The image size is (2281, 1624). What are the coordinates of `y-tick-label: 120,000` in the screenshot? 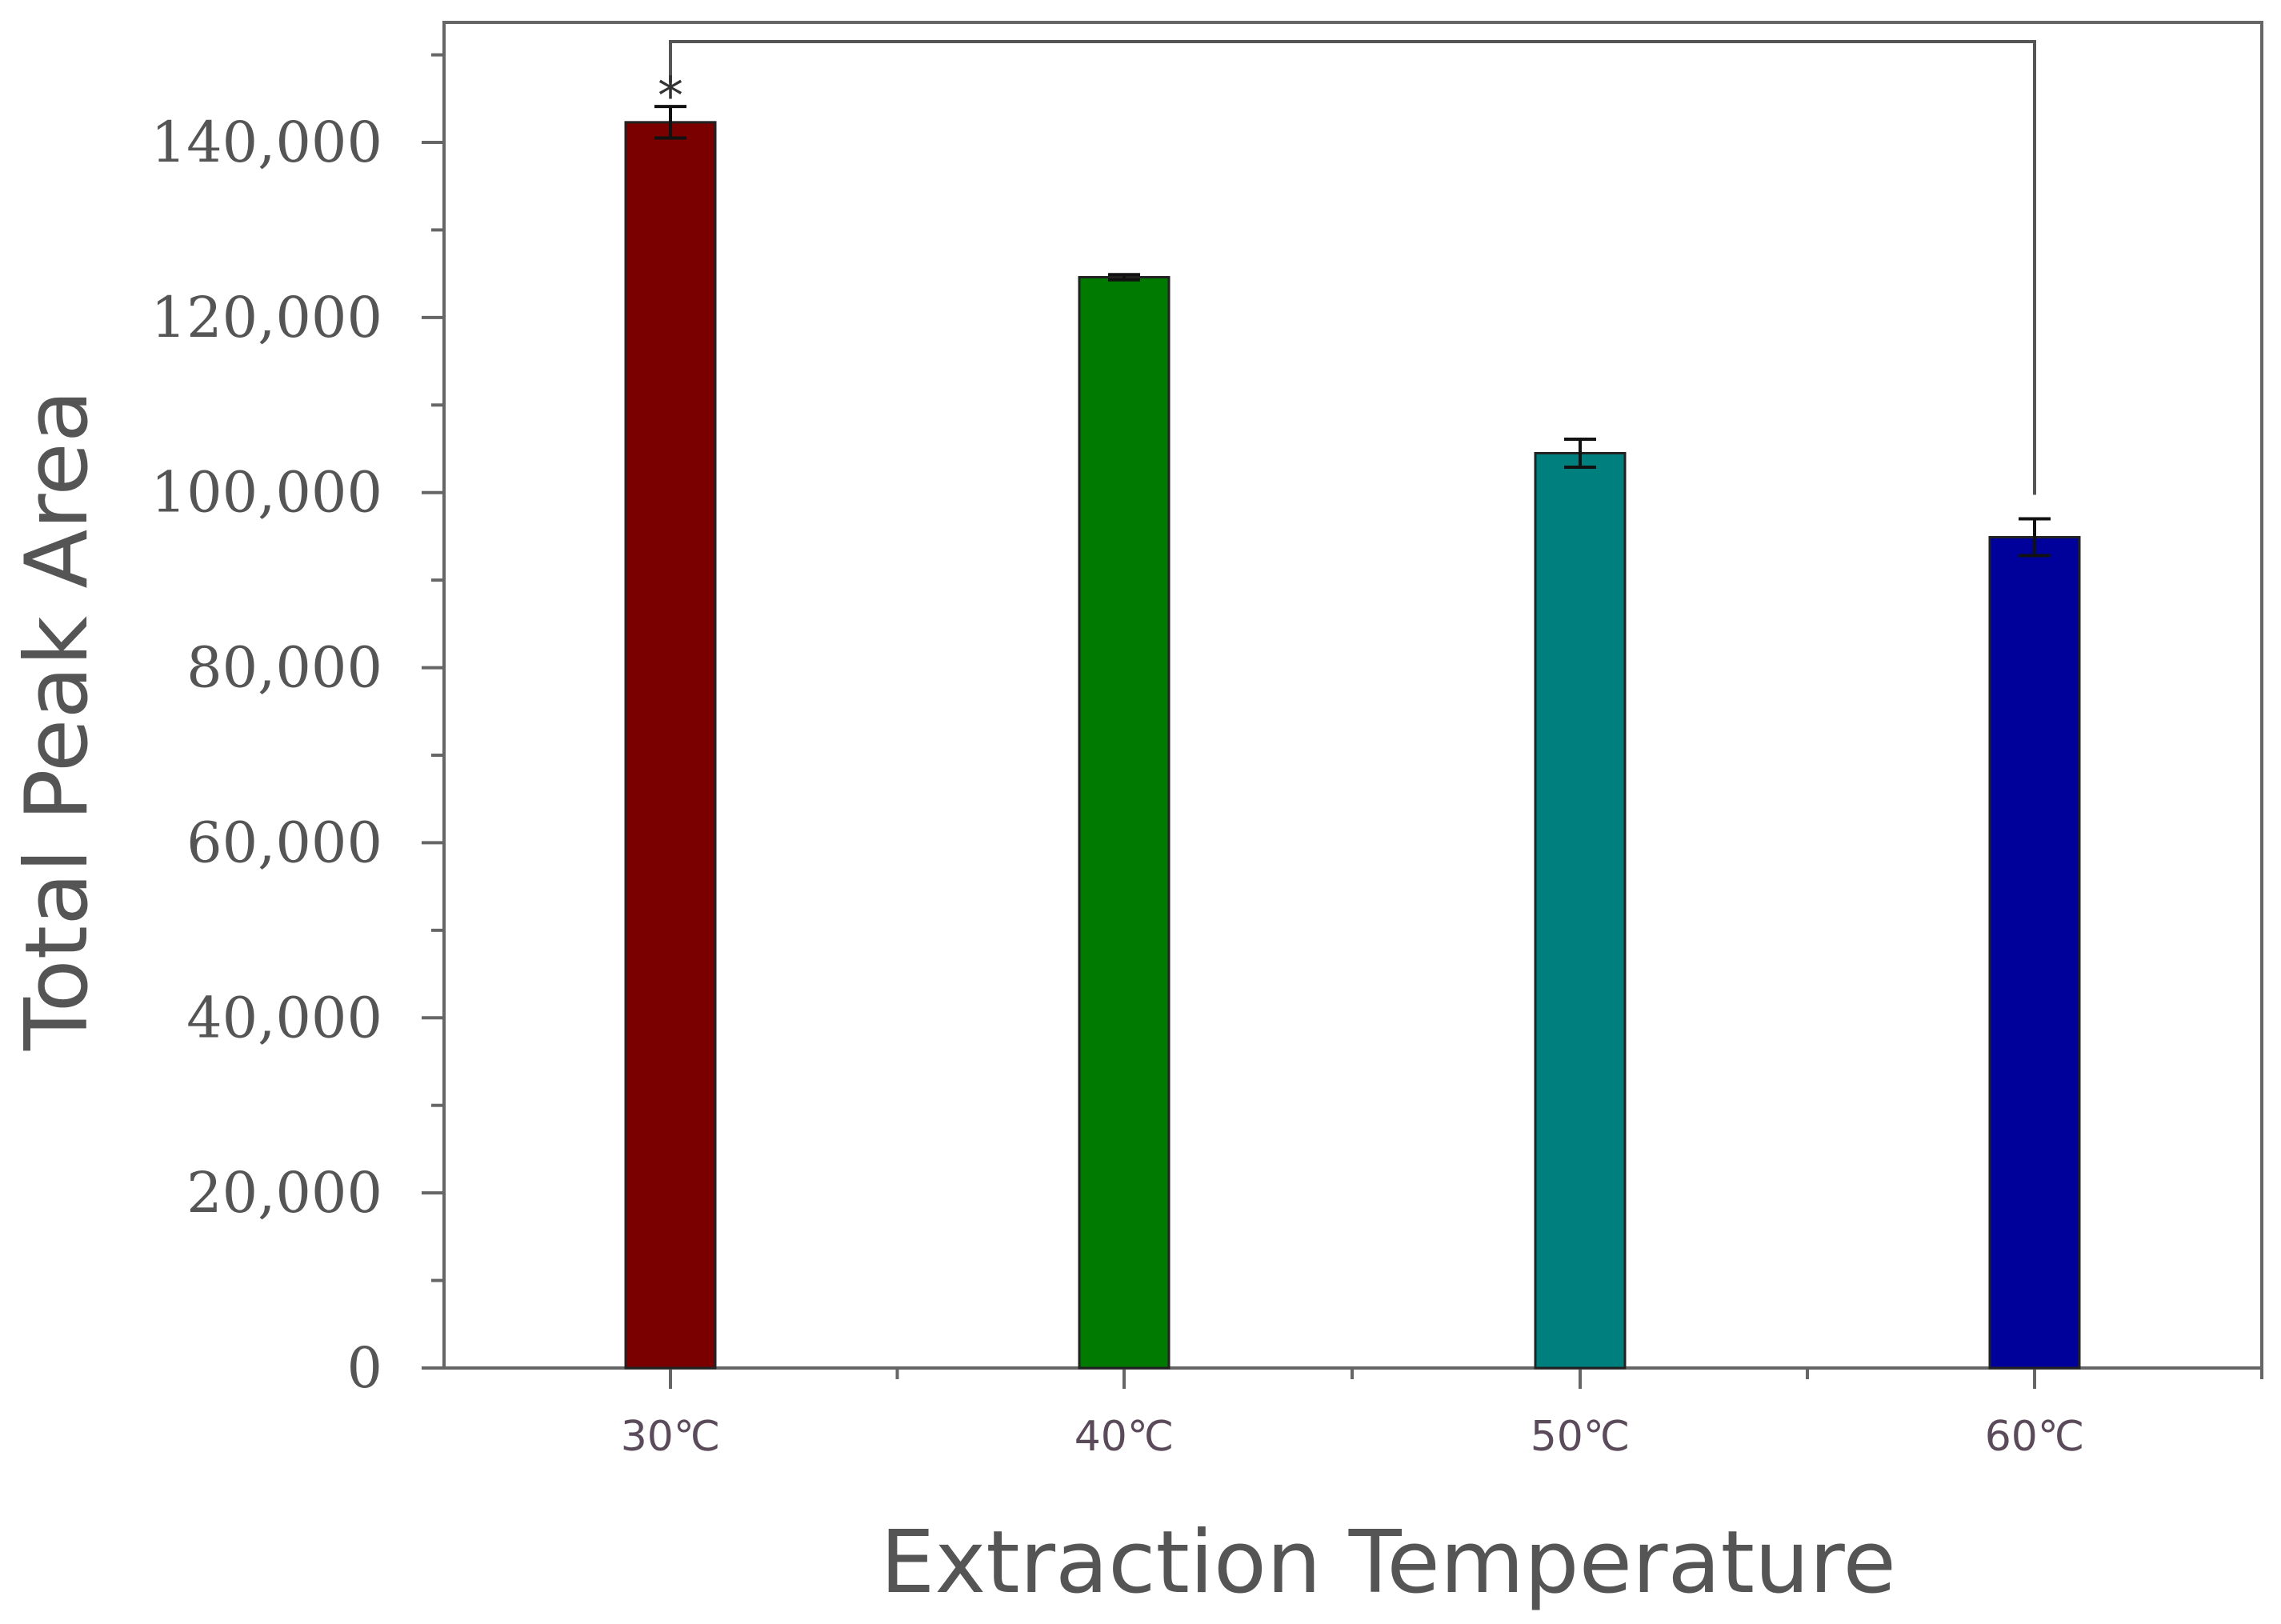 It's located at (266, 317).